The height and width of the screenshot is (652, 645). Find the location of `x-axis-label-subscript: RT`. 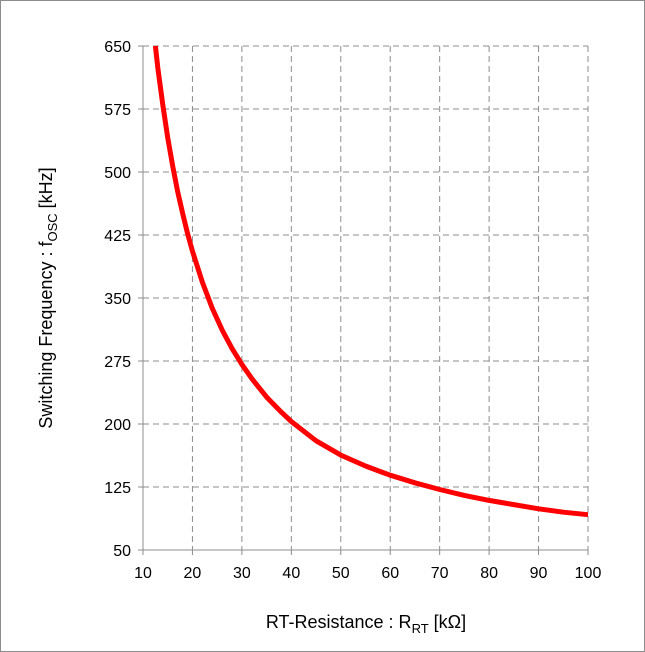

x-axis-label-subscript: RT is located at coordinates (420, 628).